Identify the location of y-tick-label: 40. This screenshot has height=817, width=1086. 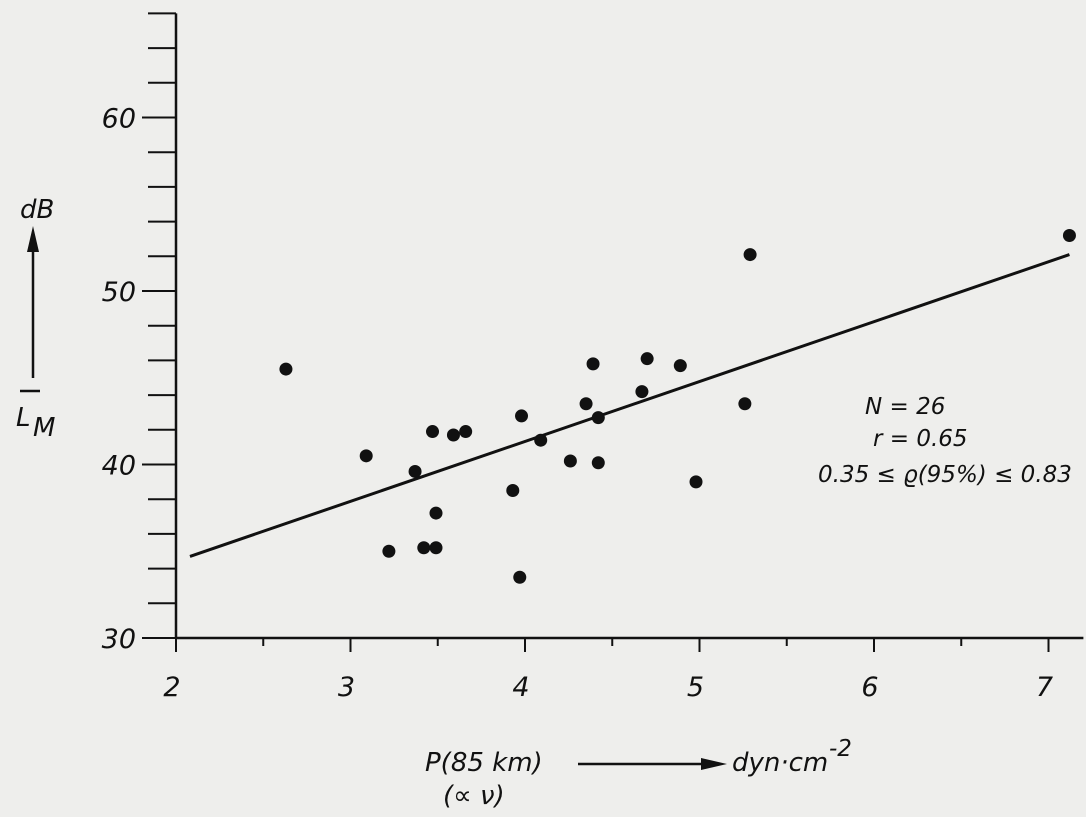
(119, 466).